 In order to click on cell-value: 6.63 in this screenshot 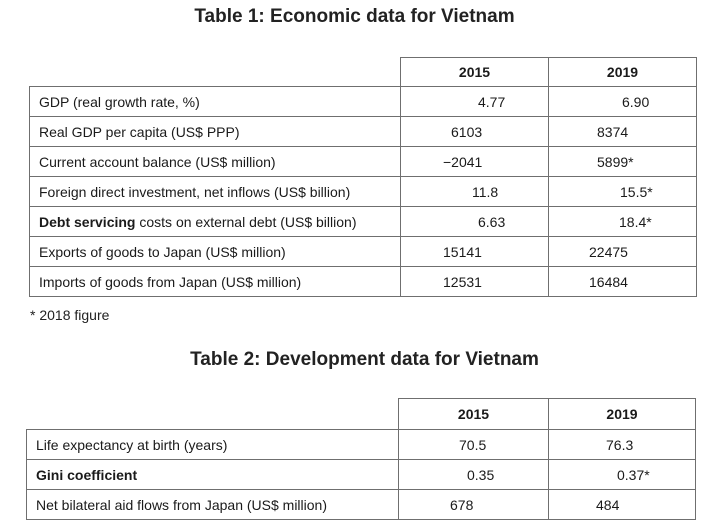, I will do `click(492, 221)`.